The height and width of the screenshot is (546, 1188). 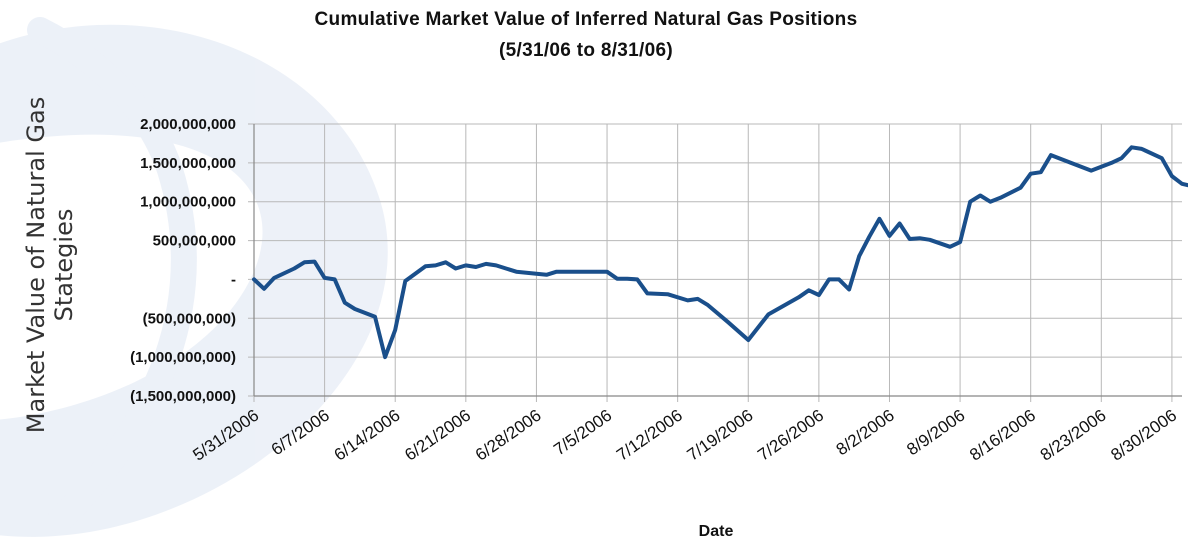 What do you see at coordinates (194, 241) in the screenshot?
I see `y-tick-label: 500,000,000` at bounding box center [194, 241].